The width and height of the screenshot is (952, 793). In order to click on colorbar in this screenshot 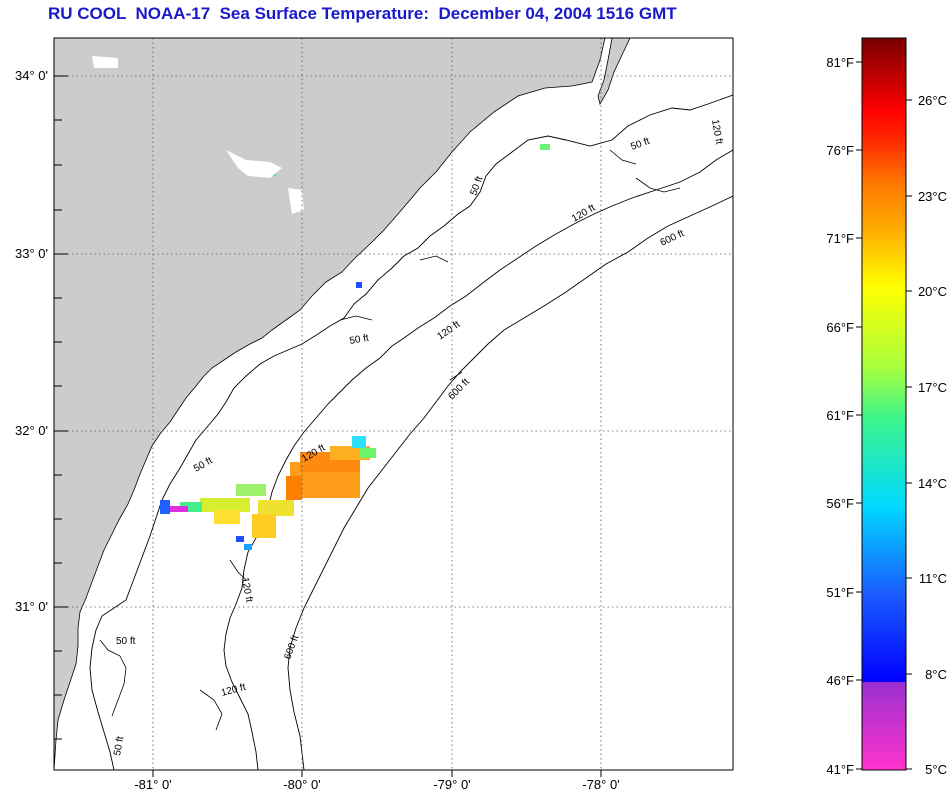, I will do `click(884, 404)`.